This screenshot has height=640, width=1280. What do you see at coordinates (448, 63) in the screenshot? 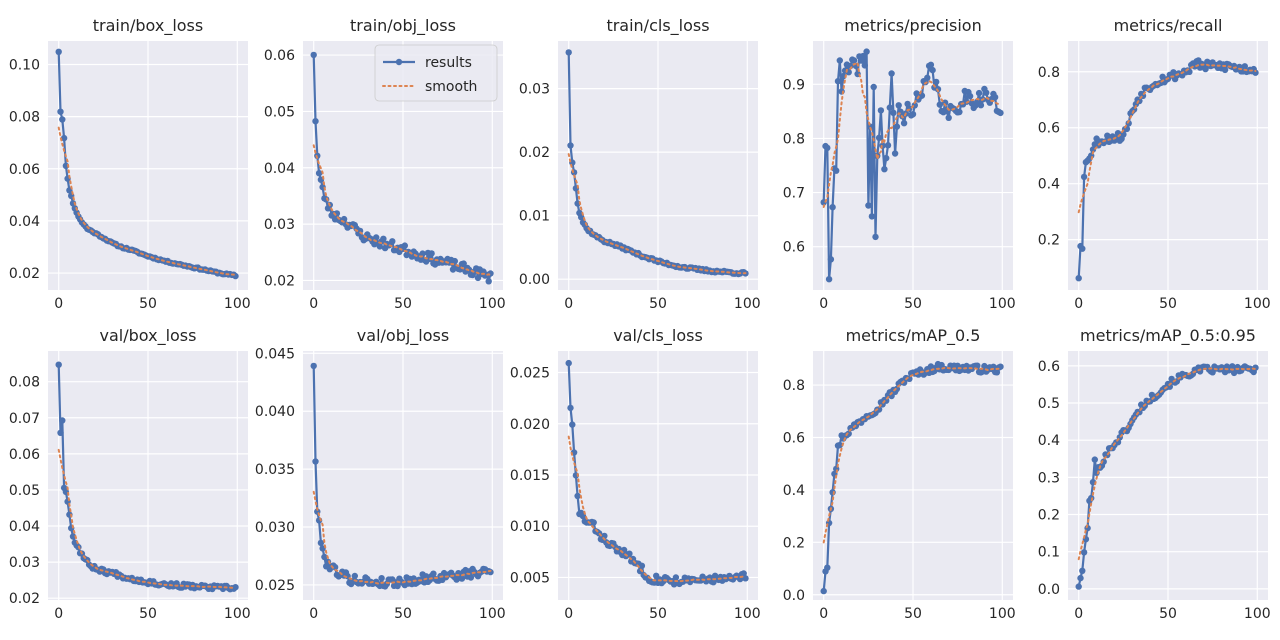
I see `legend-results-label: results` at bounding box center [448, 63].